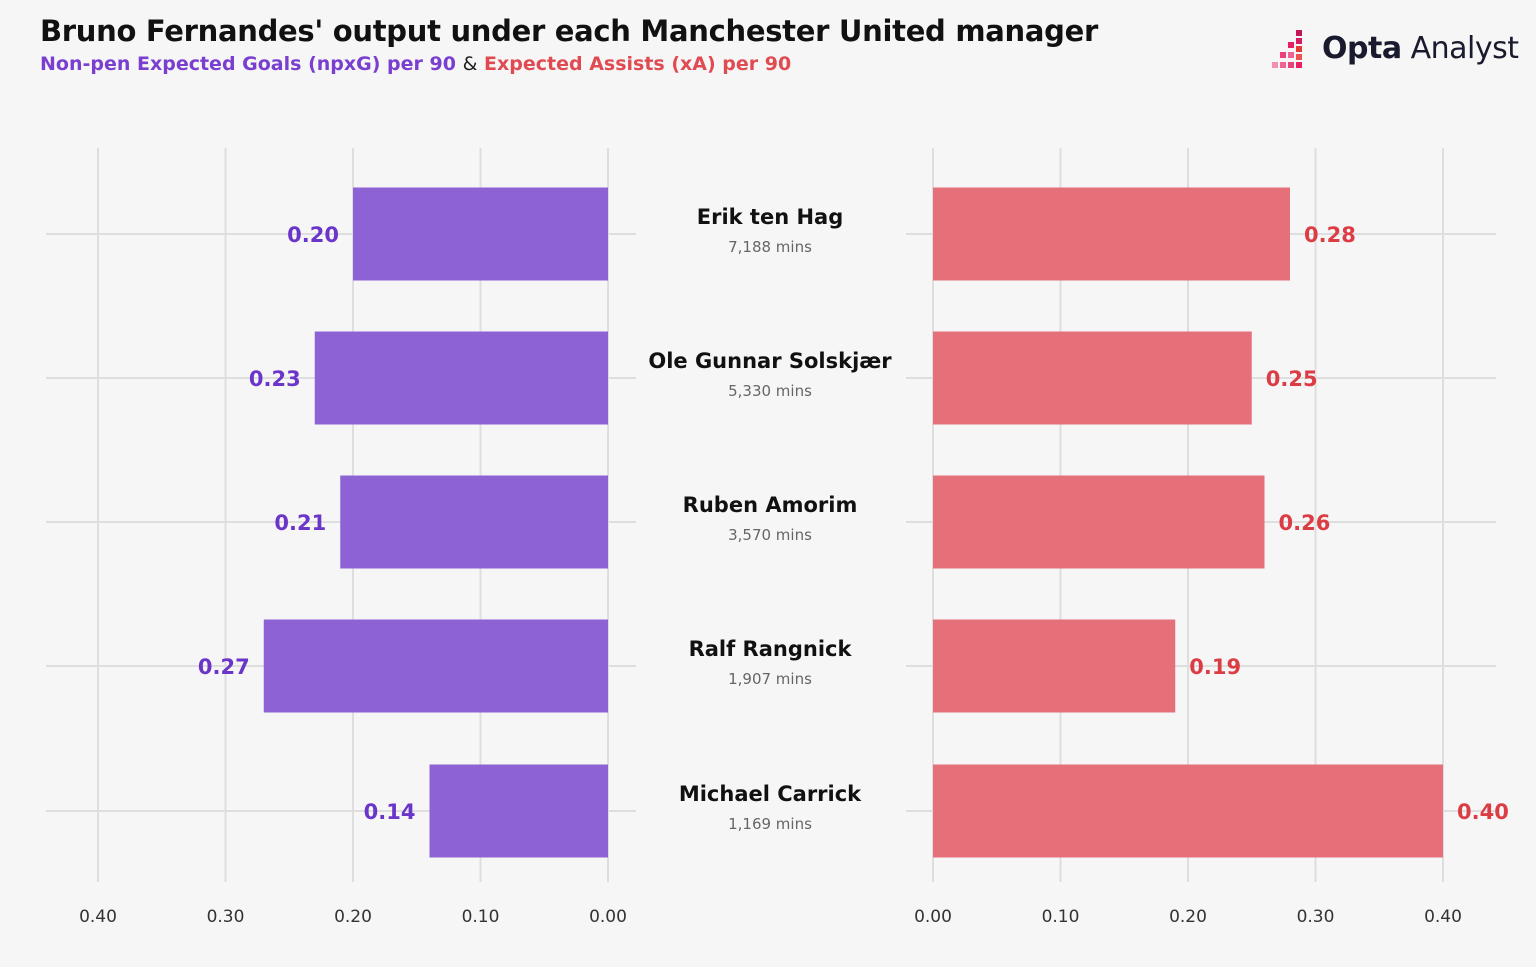 The height and width of the screenshot is (967, 1536). Describe the element at coordinates (770, 247) in the screenshot. I see `manager-minutes: 7,188 mins` at that location.